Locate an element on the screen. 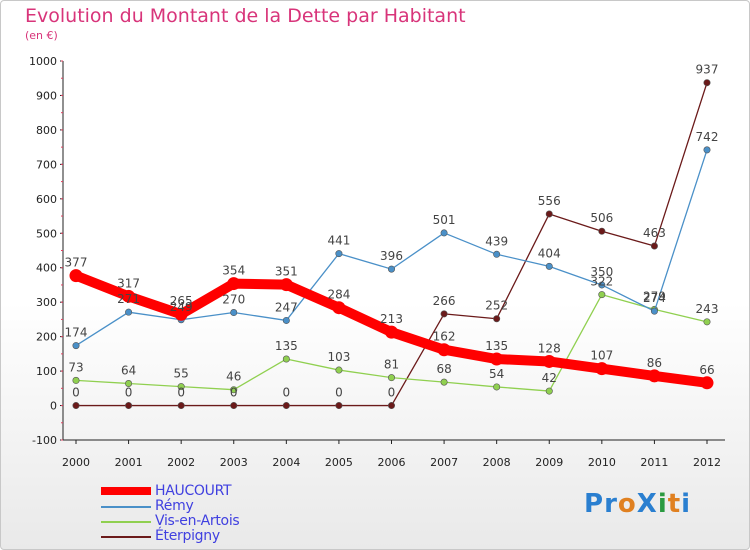 The image size is (750, 550). x-tick-label: 2004 is located at coordinates (286, 462).